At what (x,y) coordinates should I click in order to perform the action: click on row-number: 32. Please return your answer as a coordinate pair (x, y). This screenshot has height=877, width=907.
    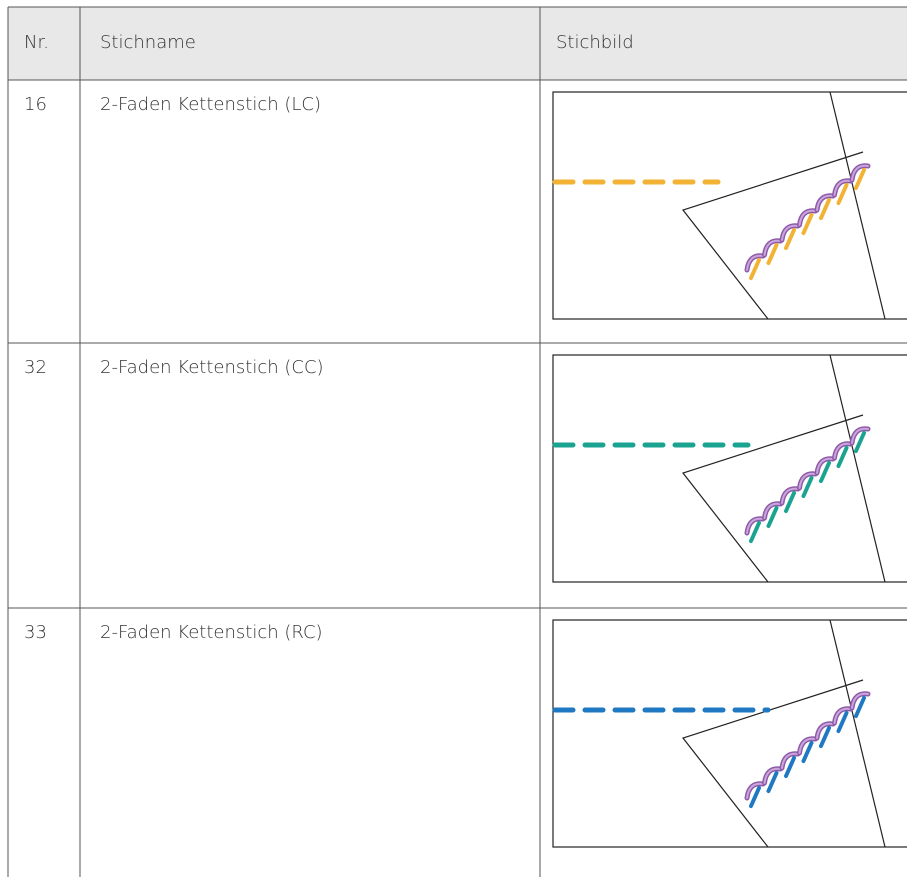
    Looking at the image, I should click on (35, 367).